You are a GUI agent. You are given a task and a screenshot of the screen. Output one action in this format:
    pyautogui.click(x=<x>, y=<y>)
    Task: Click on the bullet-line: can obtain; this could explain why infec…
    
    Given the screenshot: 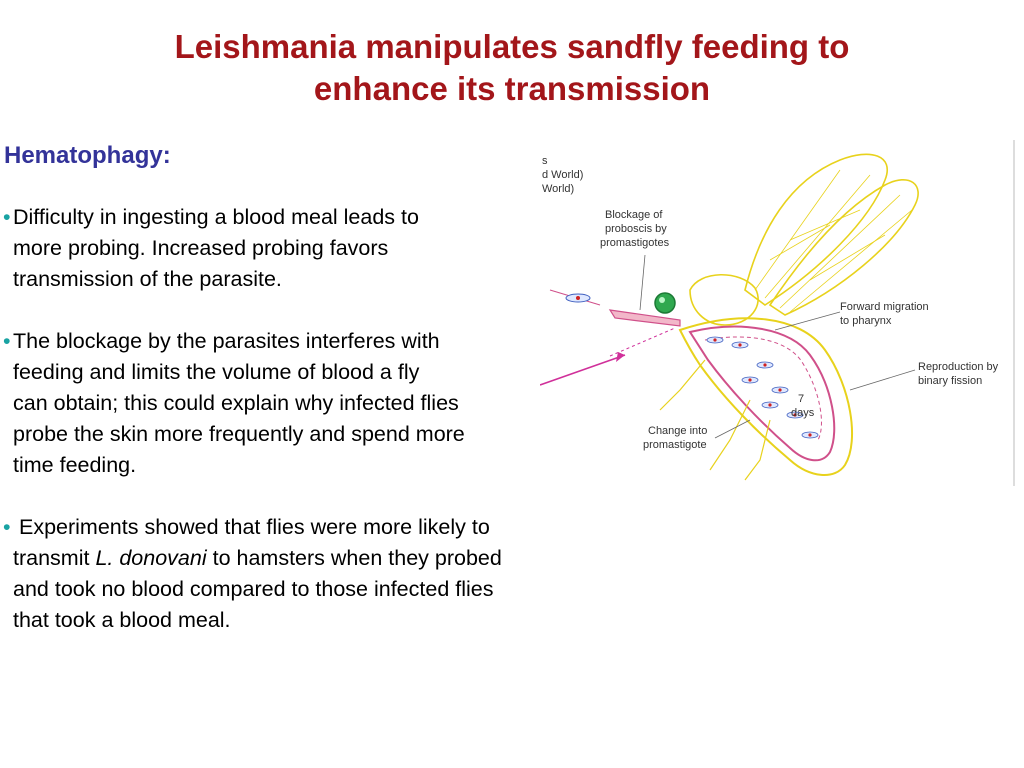 What is the action you would take?
    pyautogui.click(x=236, y=403)
    